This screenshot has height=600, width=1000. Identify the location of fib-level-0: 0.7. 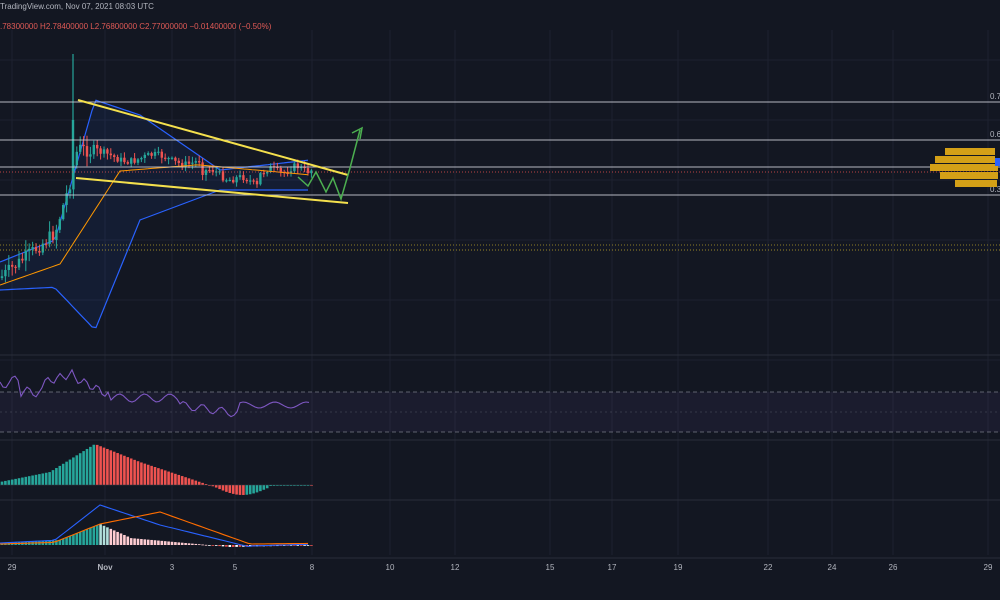
(500, 97).